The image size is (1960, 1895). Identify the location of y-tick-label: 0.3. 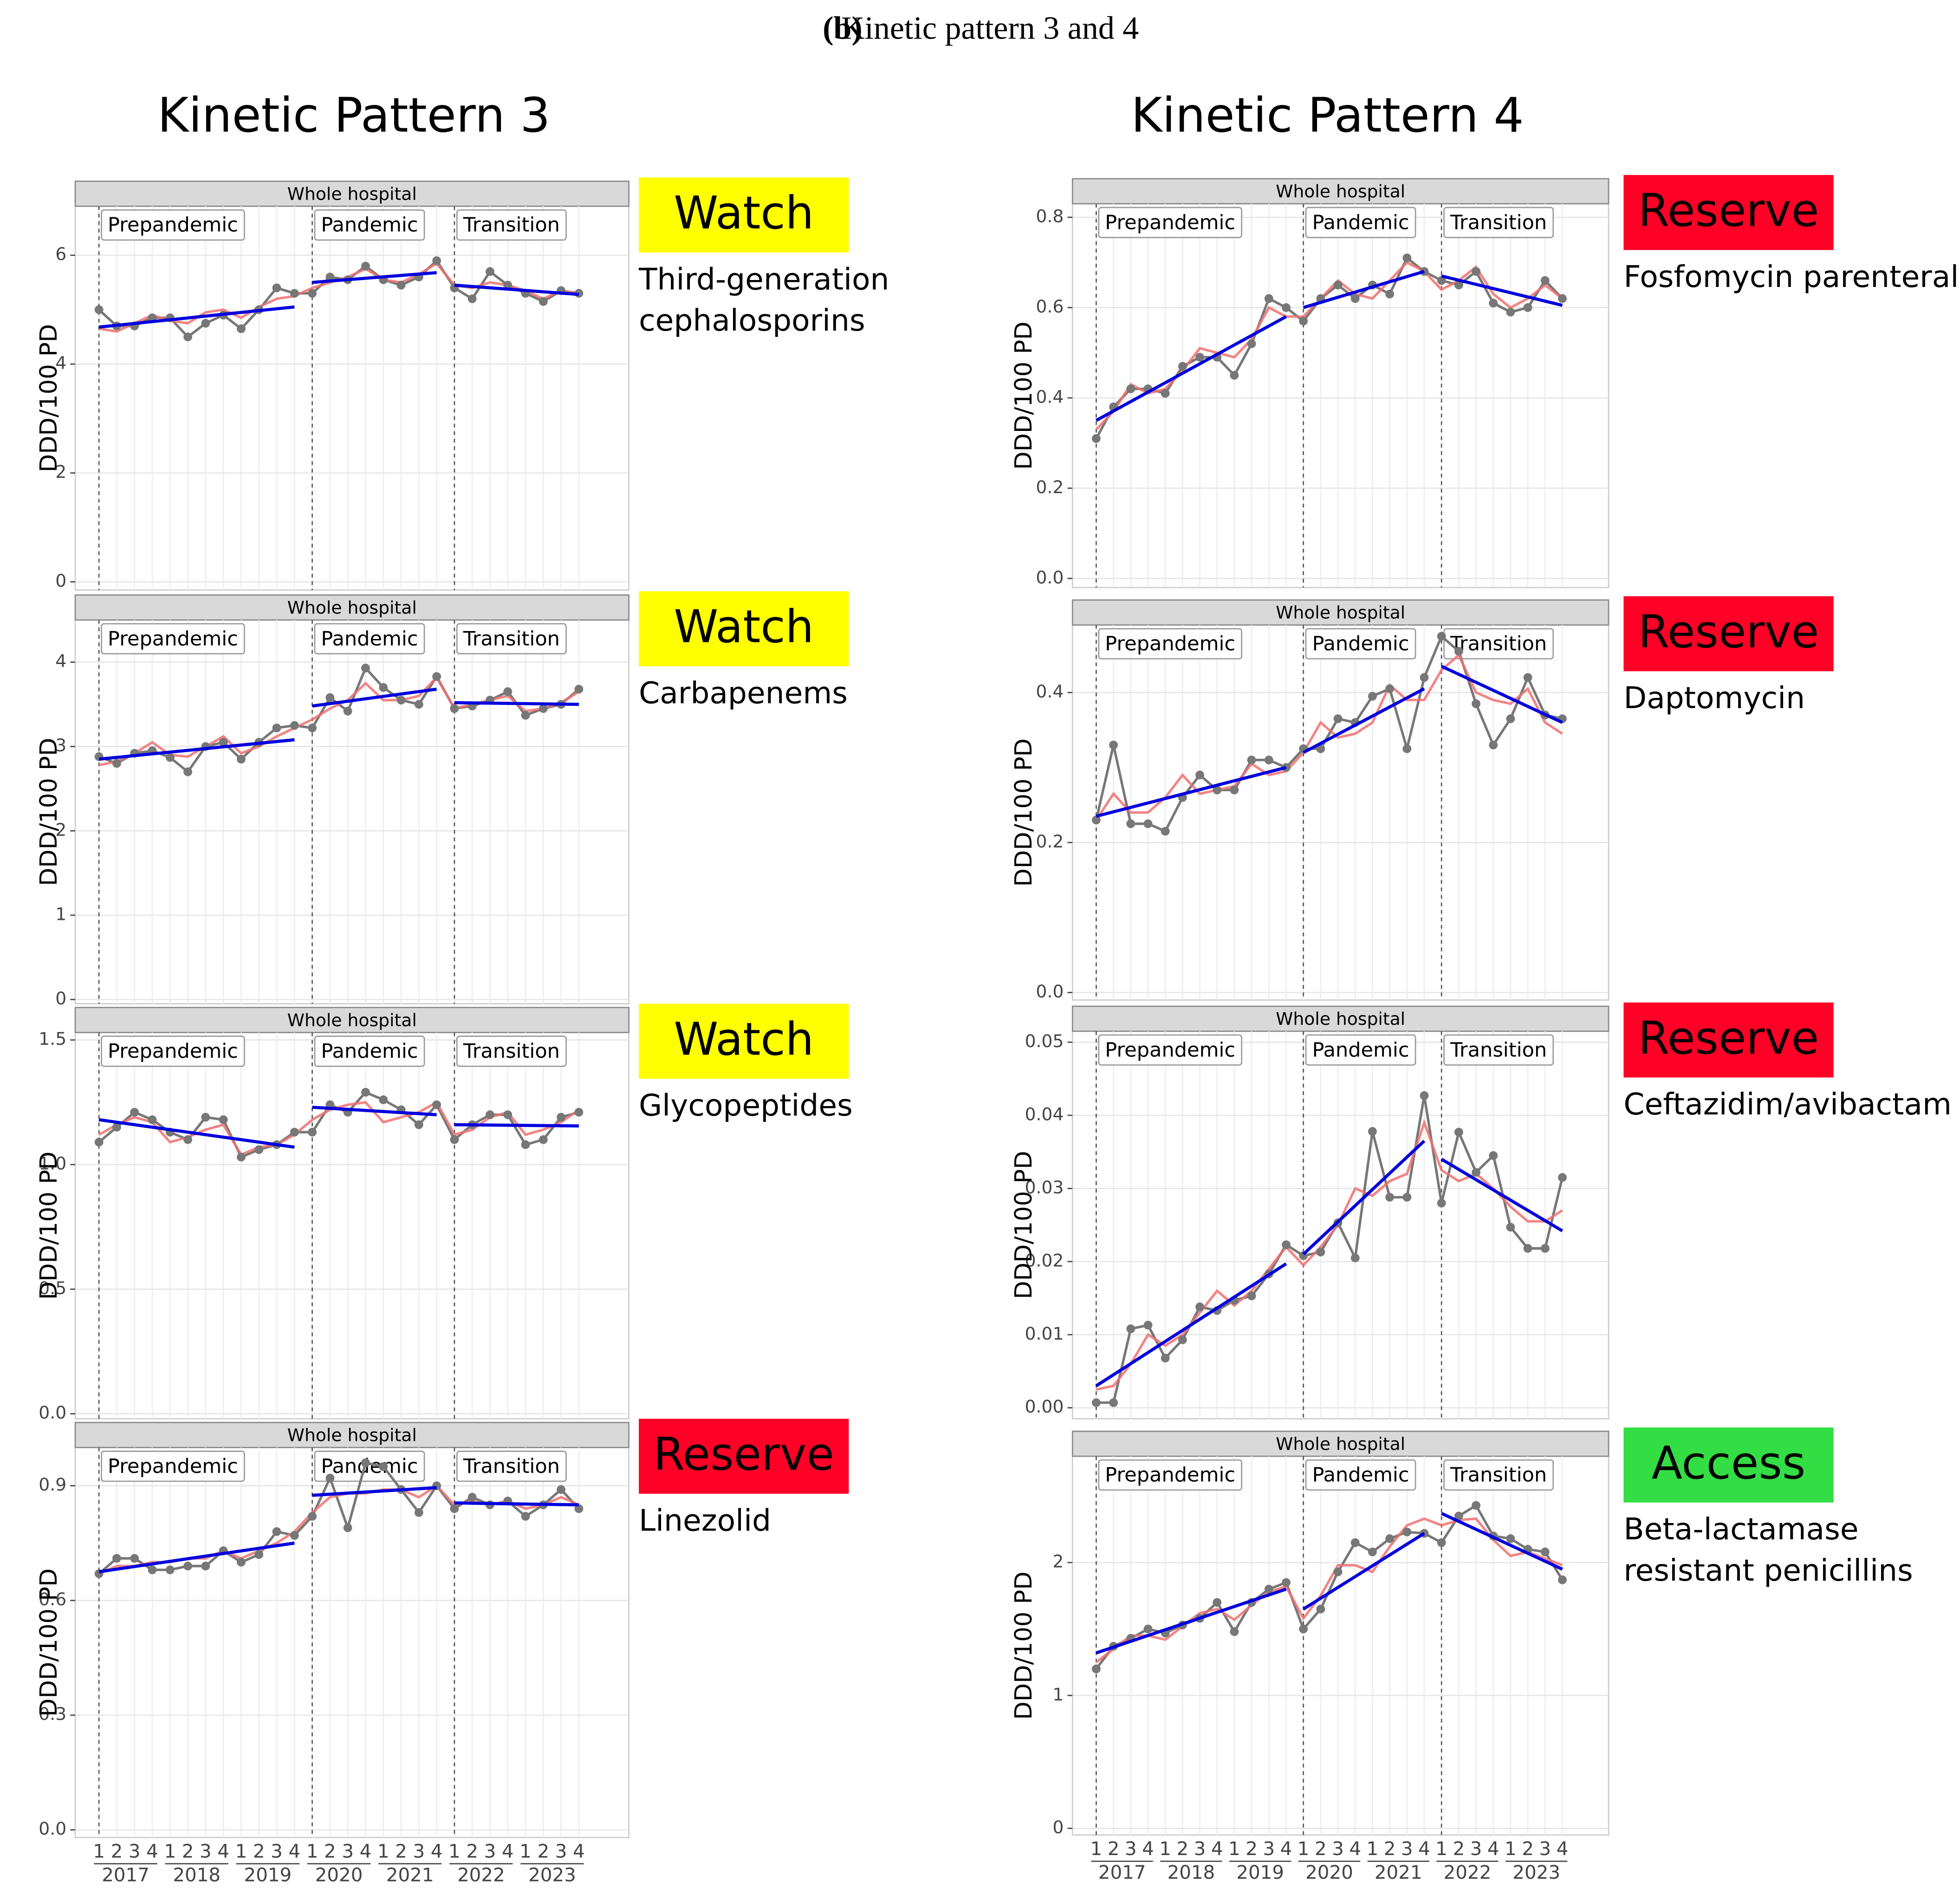
(52, 1714).